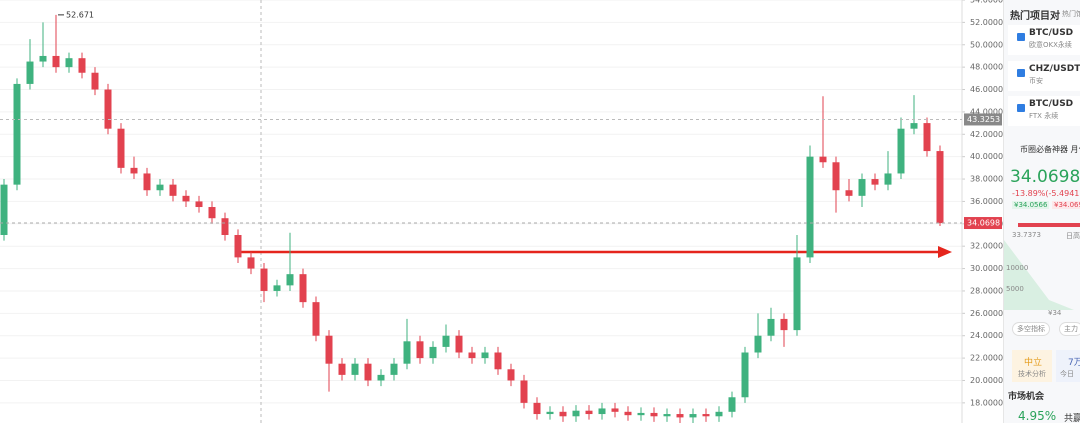 The height and width of the screenshot is (423, 1080). Describe the element at coordinates (1066, 205) in the screenshot. I see `ask-price: ¥34.069` at that location.